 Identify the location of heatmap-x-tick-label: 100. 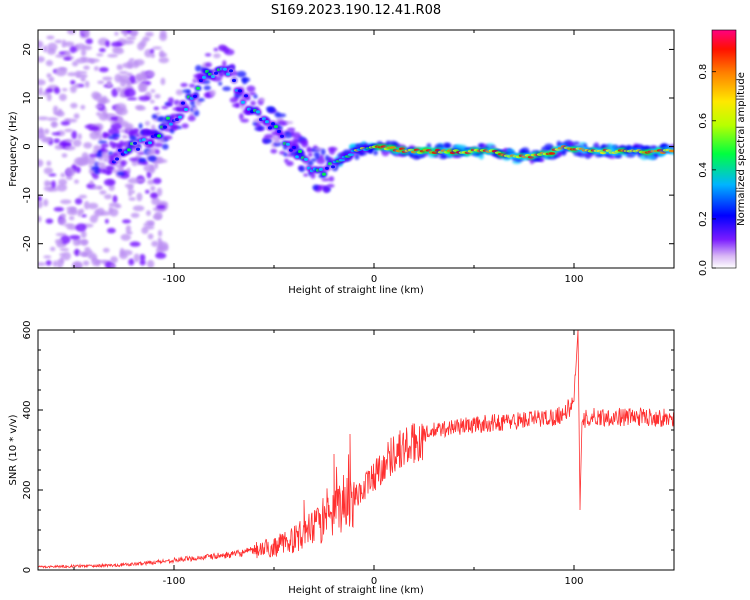
(573, 279).